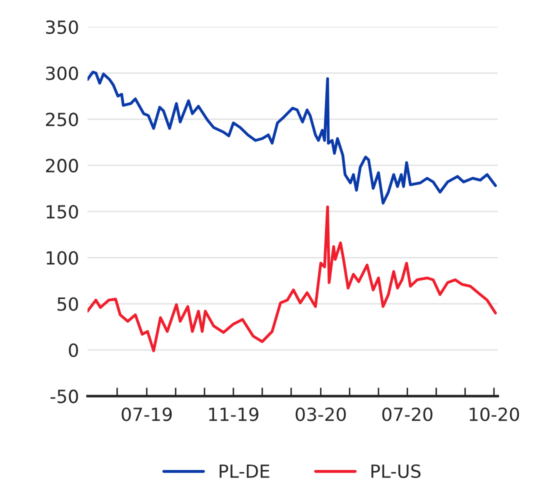 This screenshot has height=489, width=547. I want to click on y-tick-label: 50, so click(68, 304).